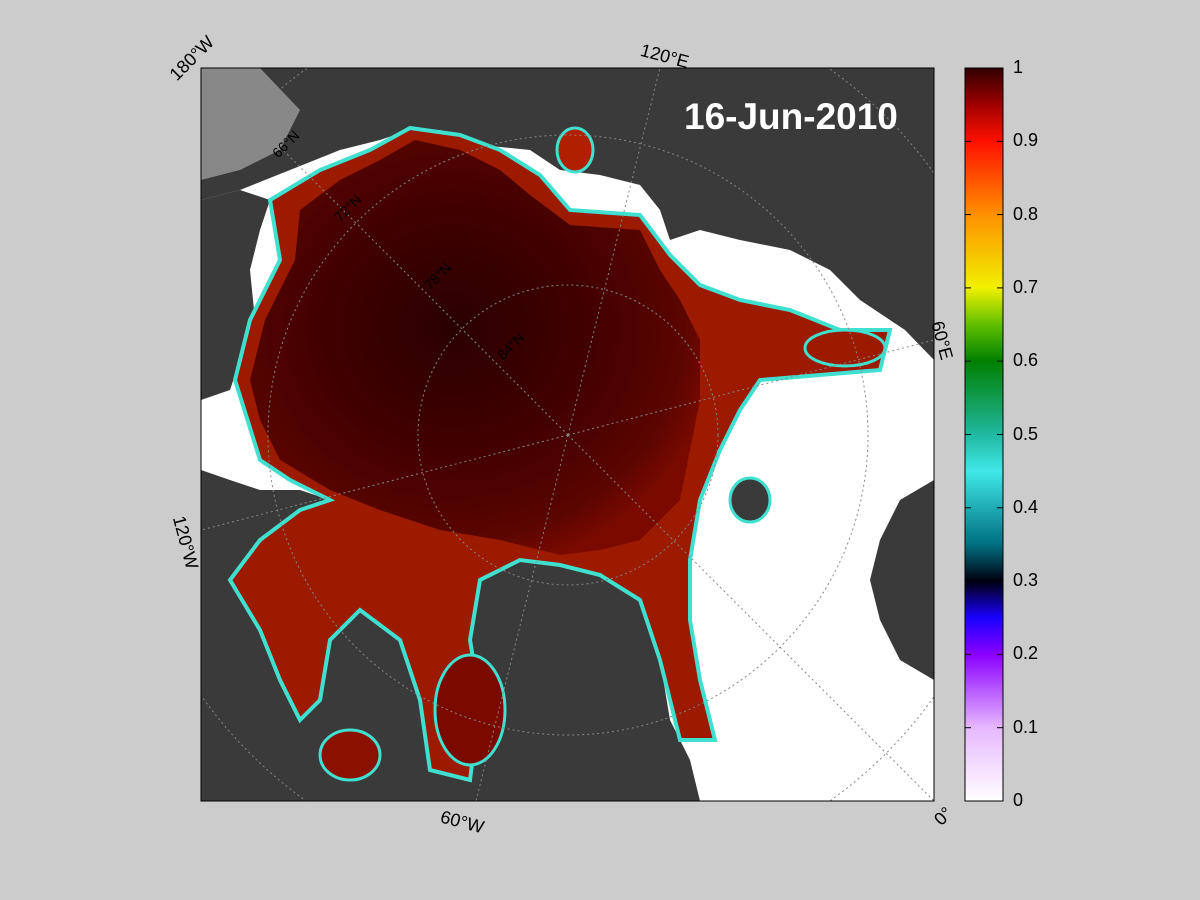 This screenshot has width=1200, height=900. Describe the element at coordinates (1026, 213) in the screenshot. I see `colorbar-tick-label: 0.8` at that location.